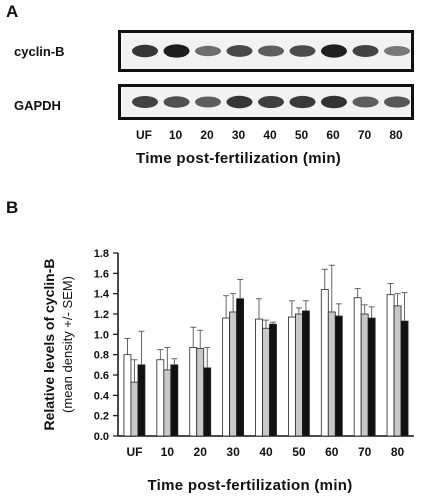 The image size is (429, 499). I want to click on panel-b-letter: B, so click(12, 207).